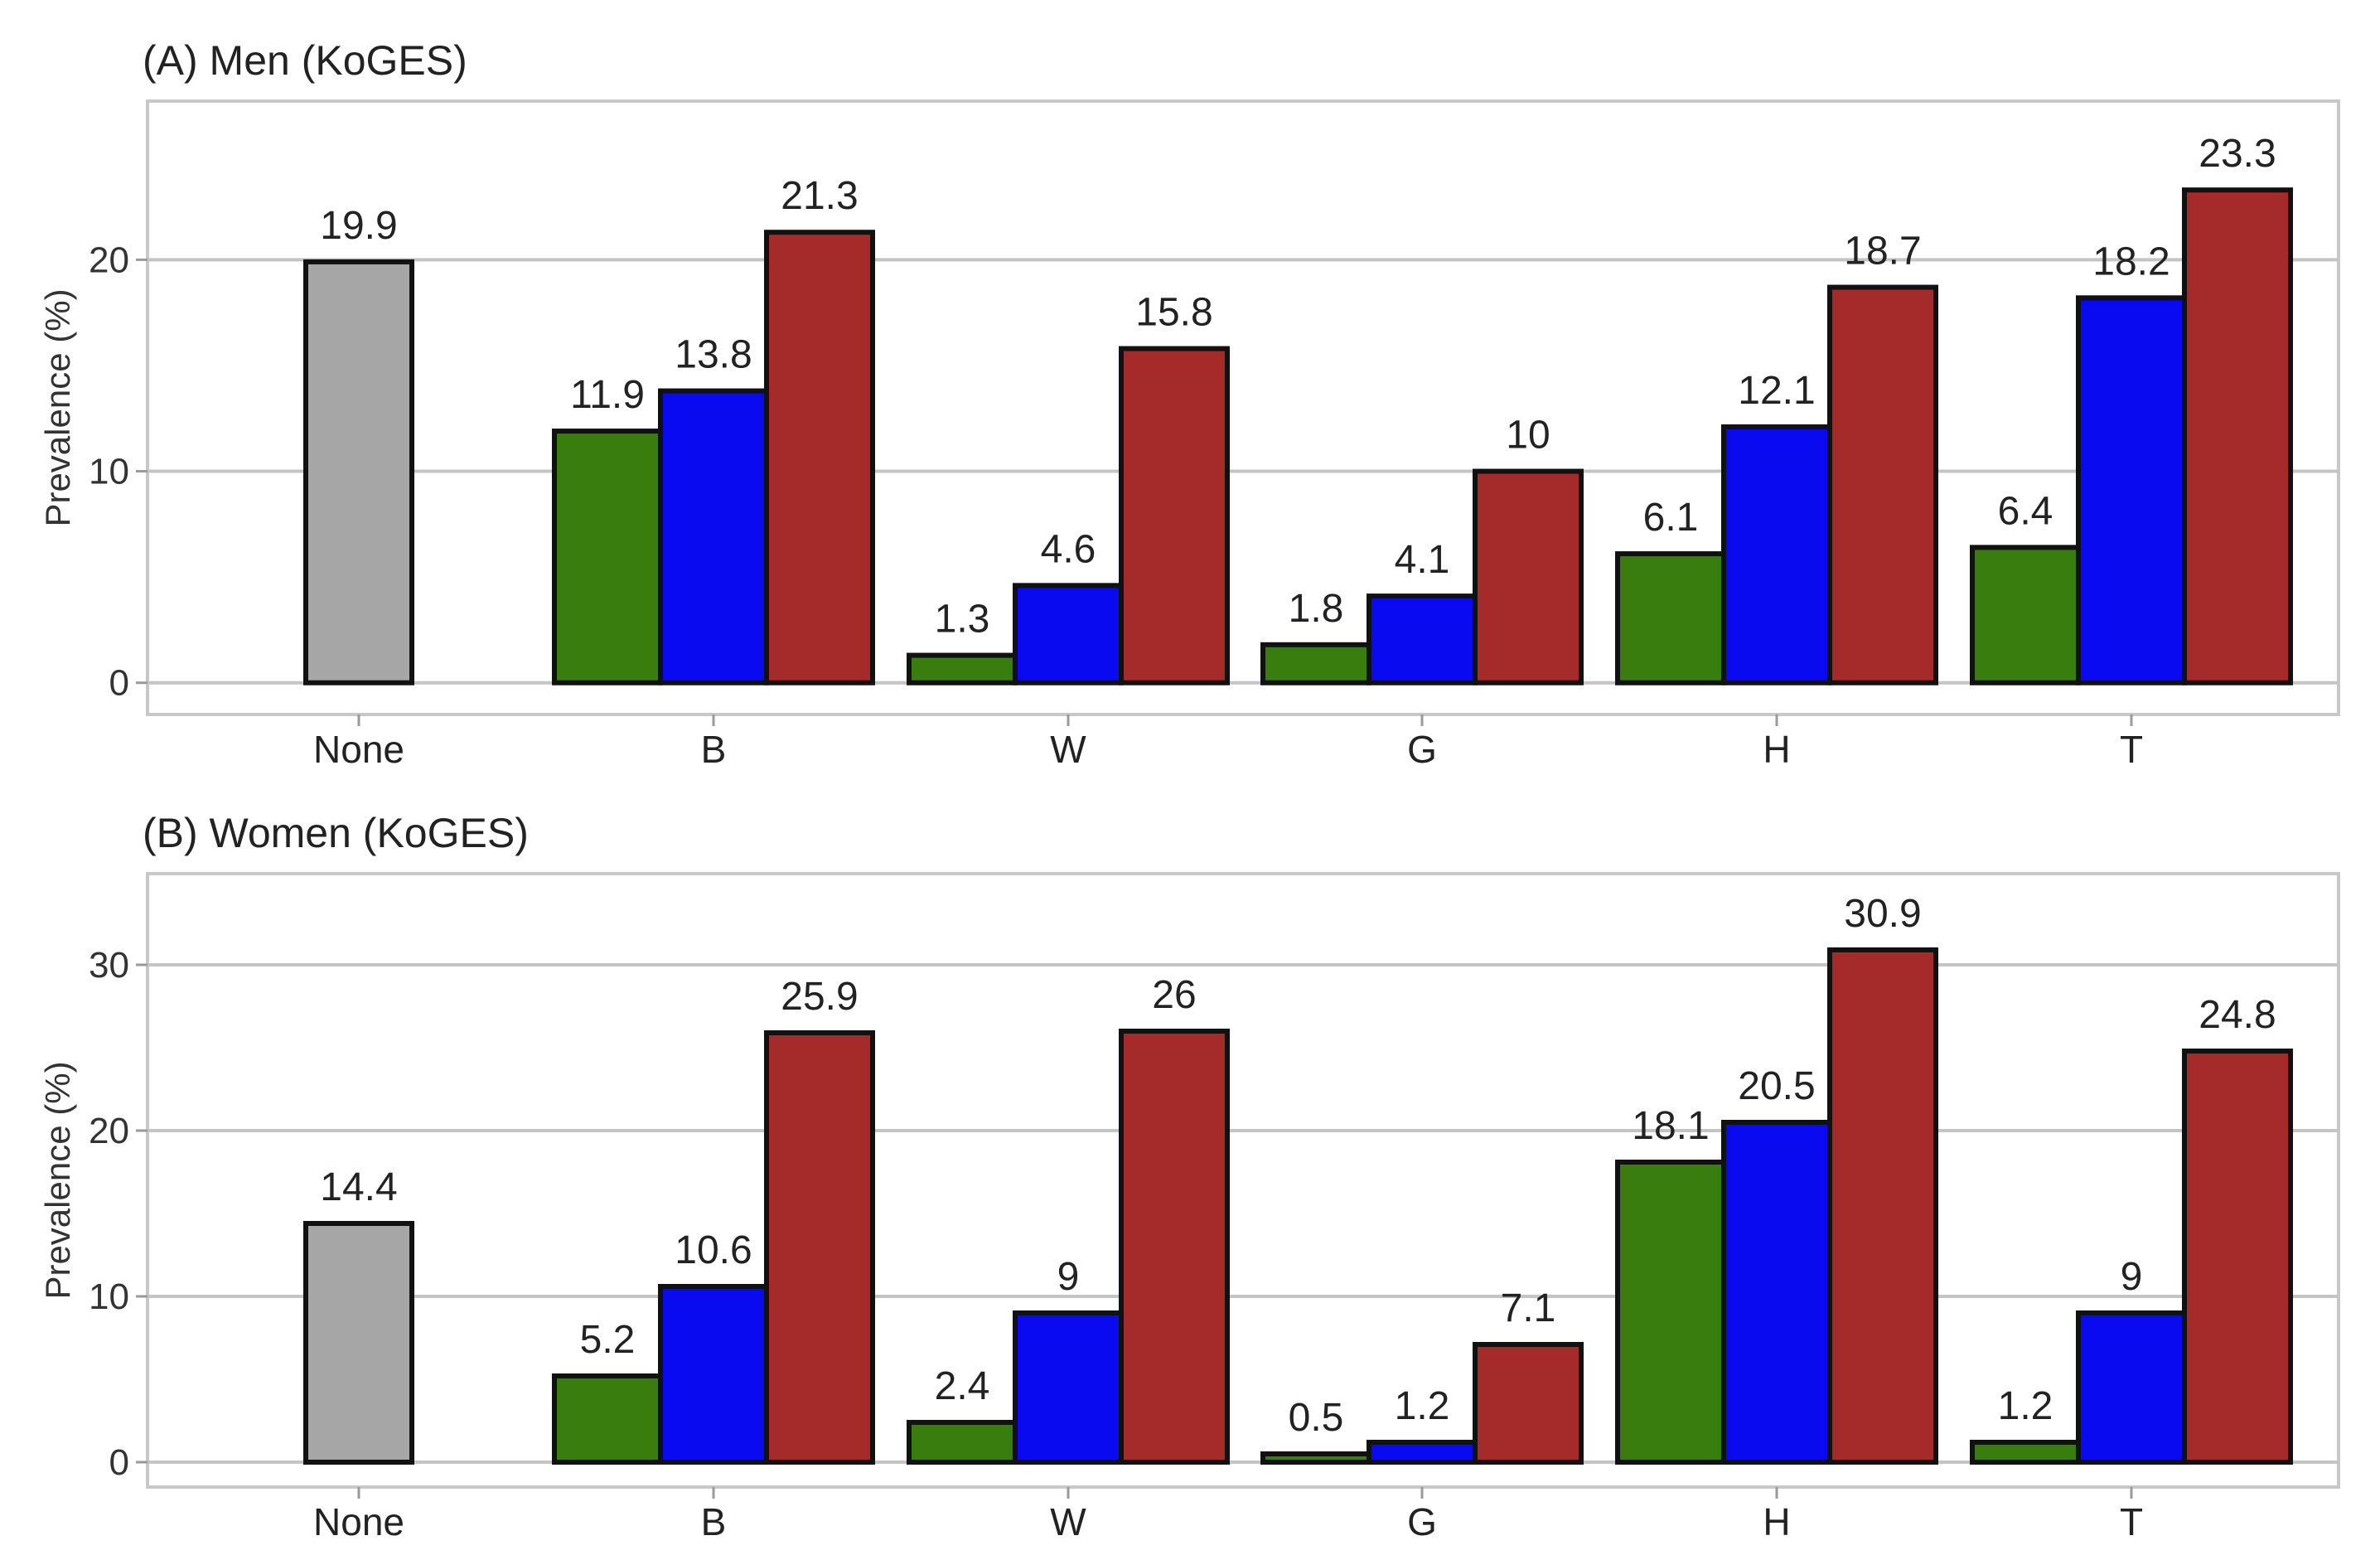  I want to click on data-label: 30.9, so click(1882, 914).